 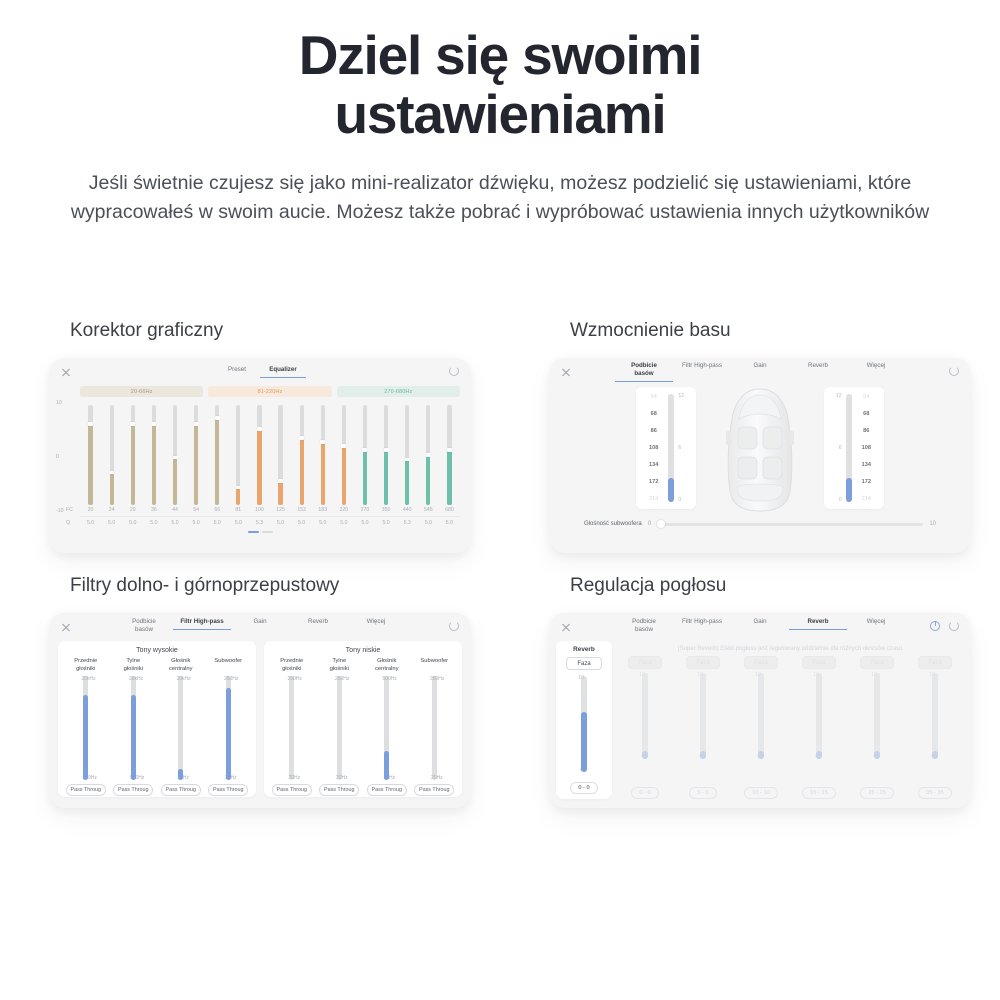 What do you see at coordinates (935, 793) in the screenshot?
I see `reverb-time-range: 35 - 35` at bounding box center [935, 793].